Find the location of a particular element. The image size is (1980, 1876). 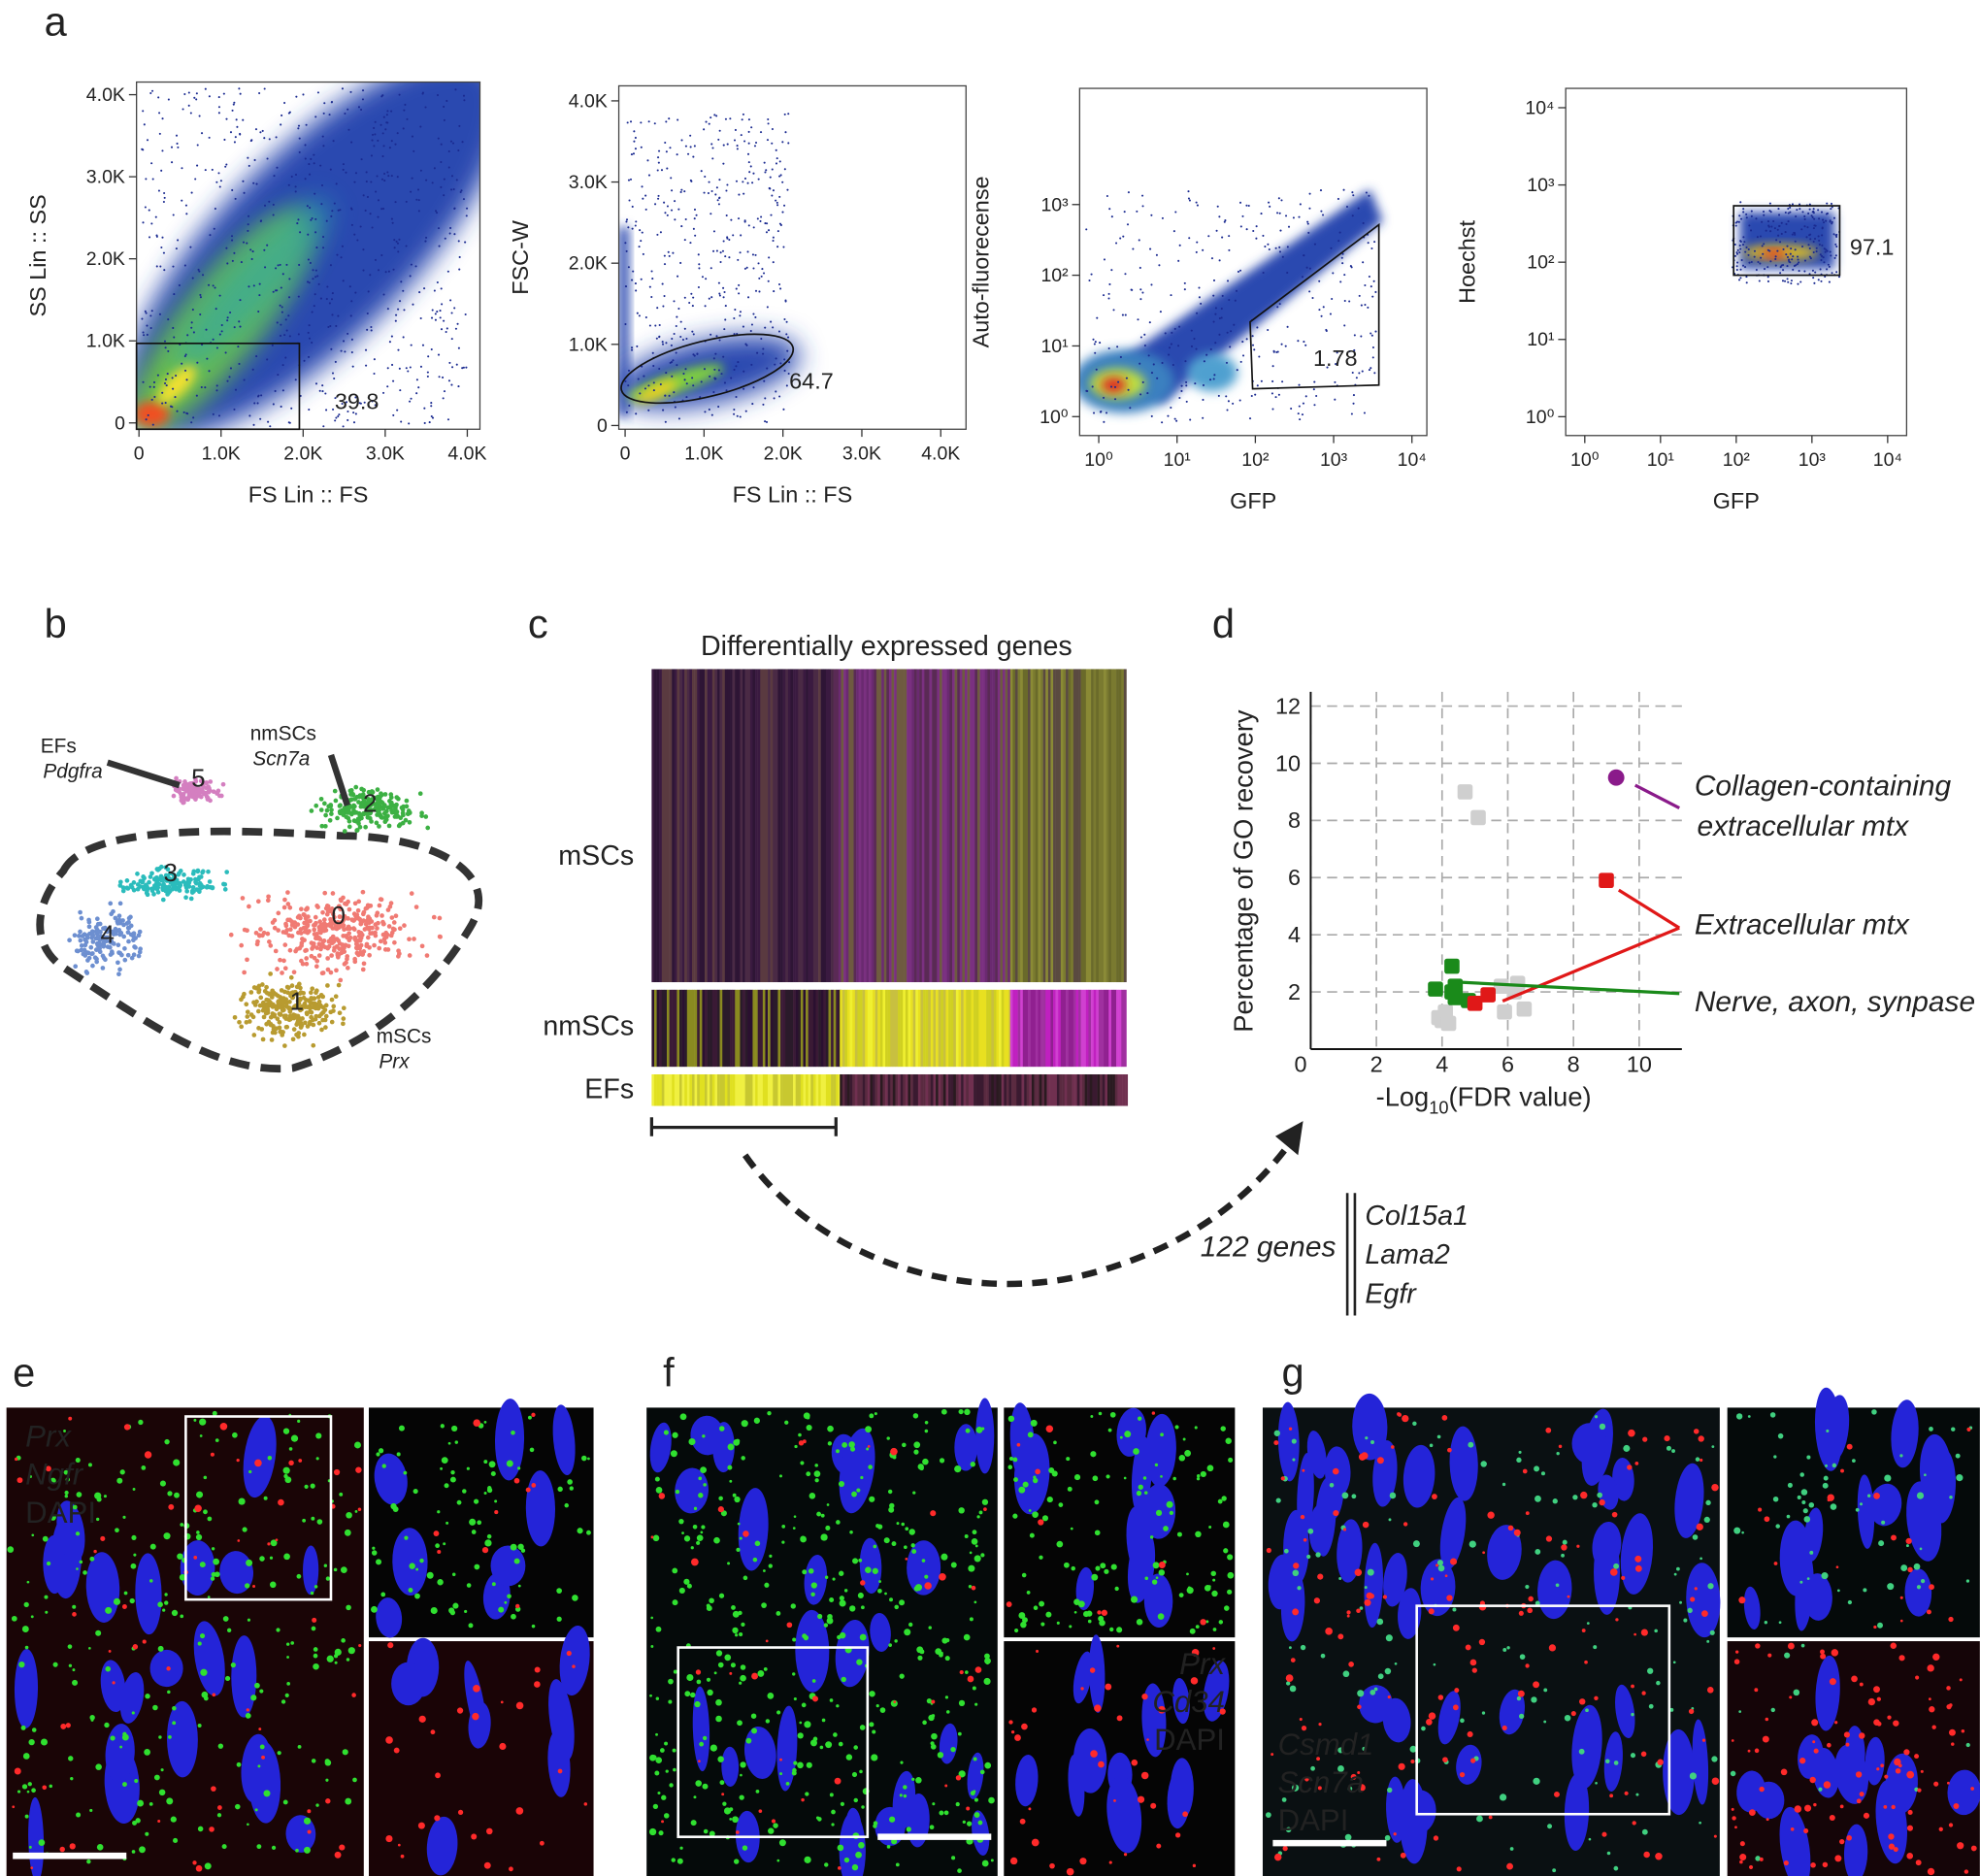

cluster-label: 2 is located at coordinates (370, 802).